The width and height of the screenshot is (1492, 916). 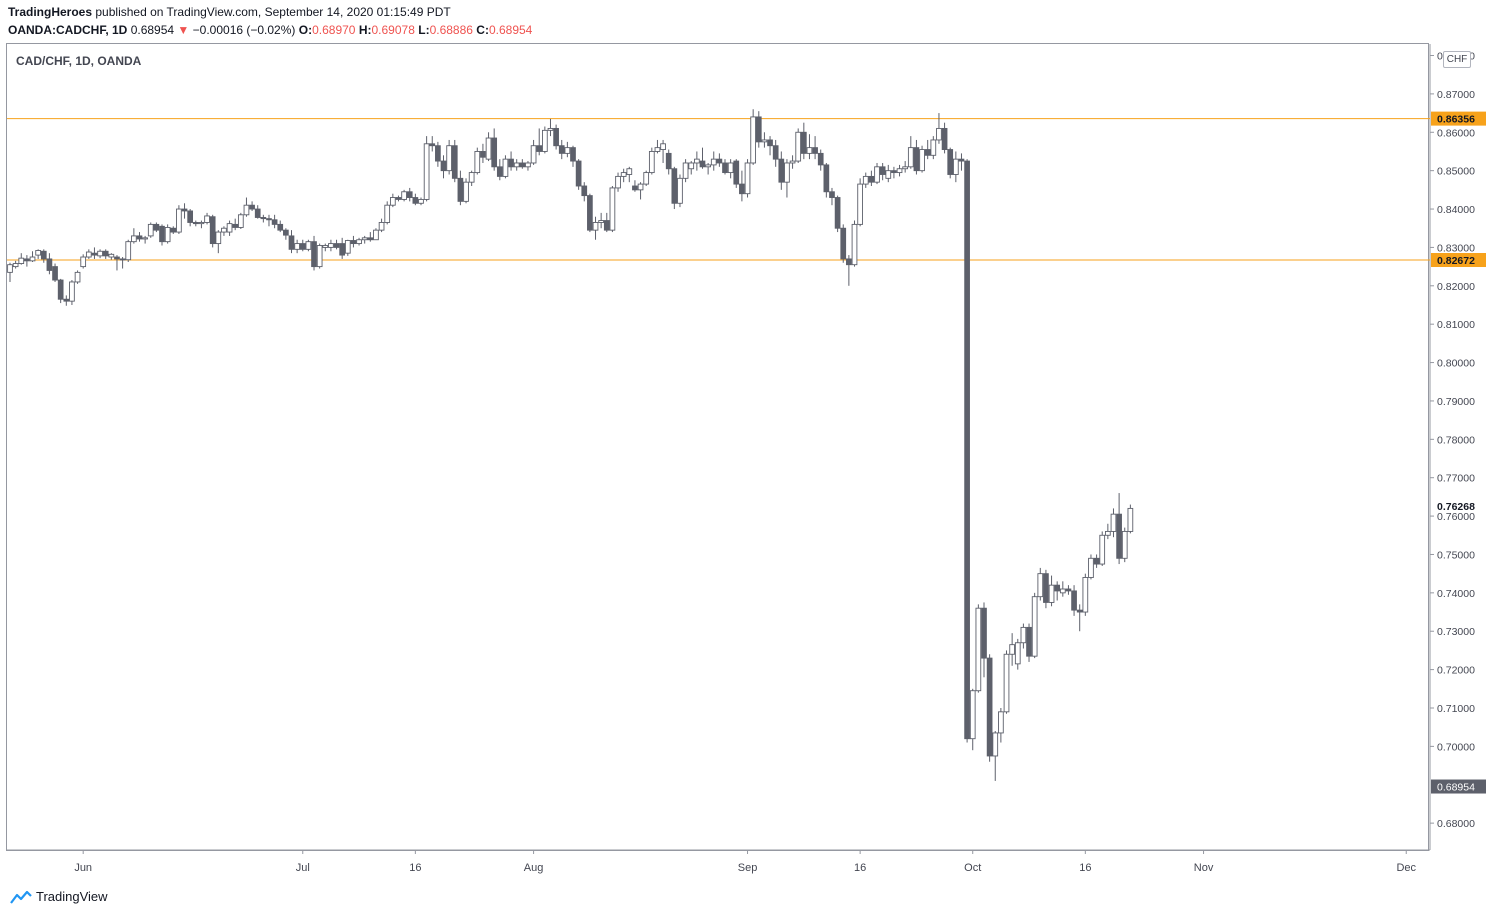 What do you see at coordinates (1456, 248) in the screenshot?
I see `y-tick-label: 0.83000` at bounding box center [1456, 248].